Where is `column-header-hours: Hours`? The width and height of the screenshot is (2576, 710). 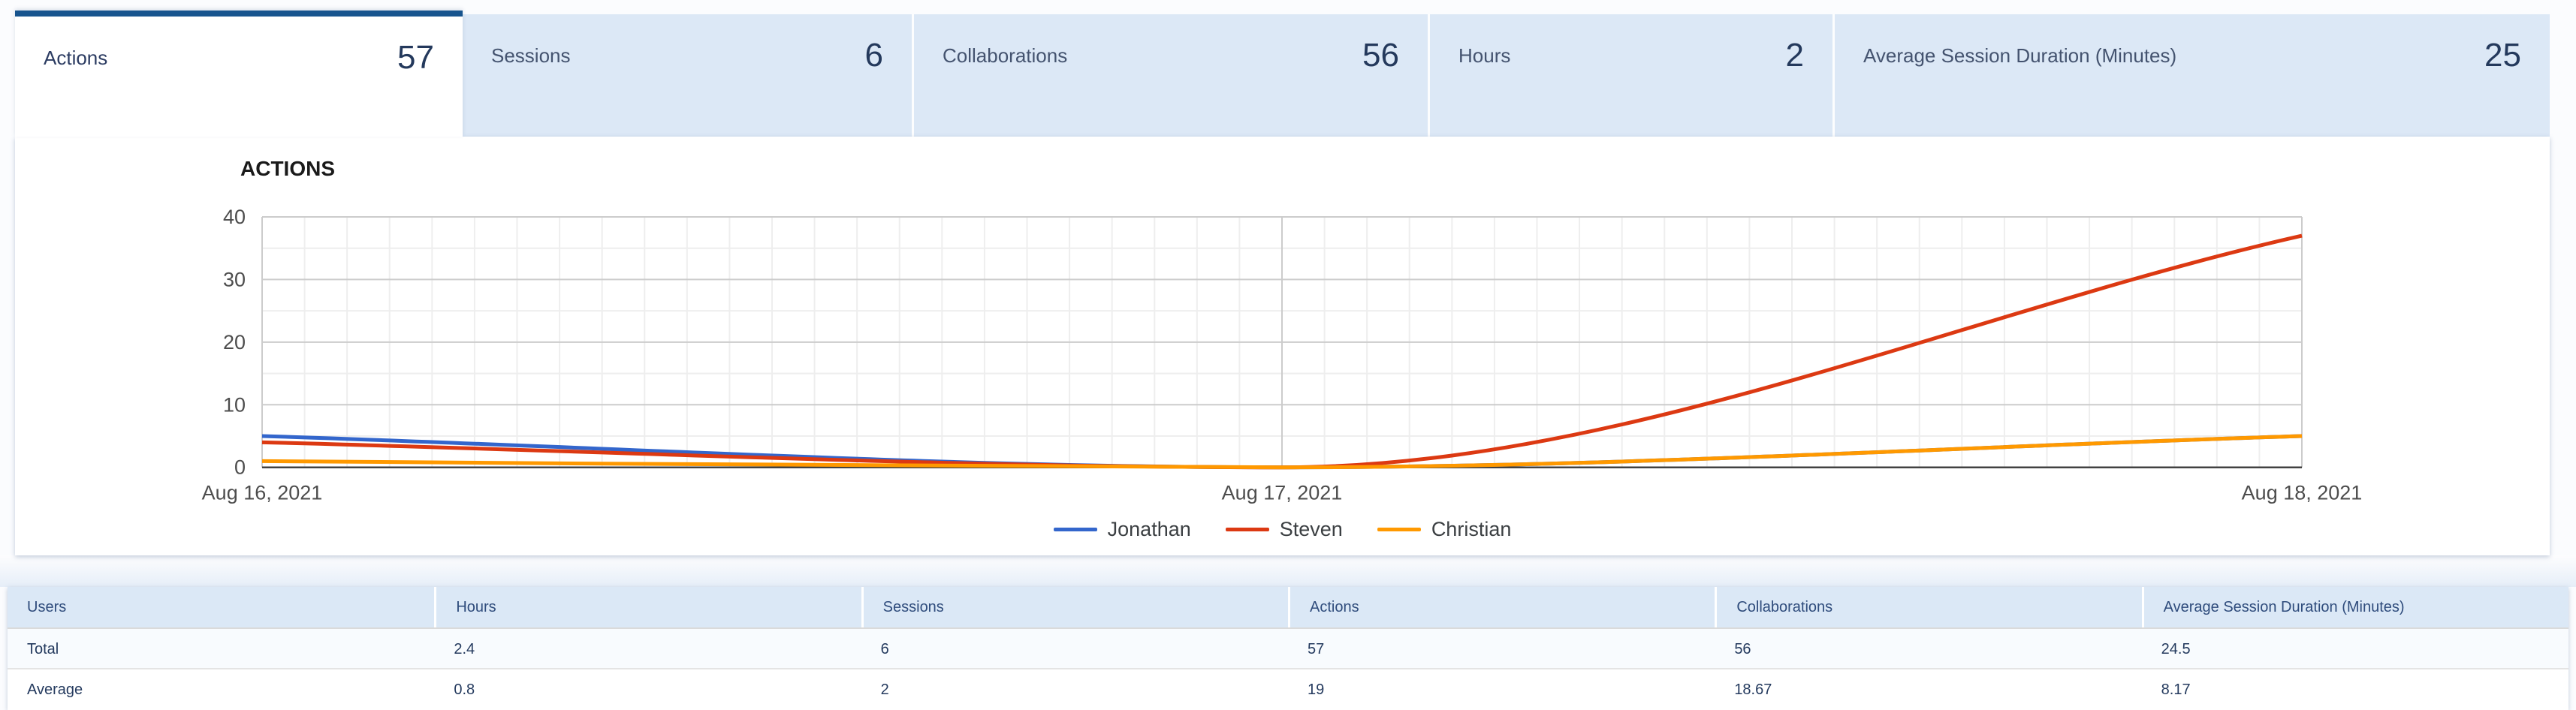 column-header-hours: Hours is located at coordinates (647, 607).